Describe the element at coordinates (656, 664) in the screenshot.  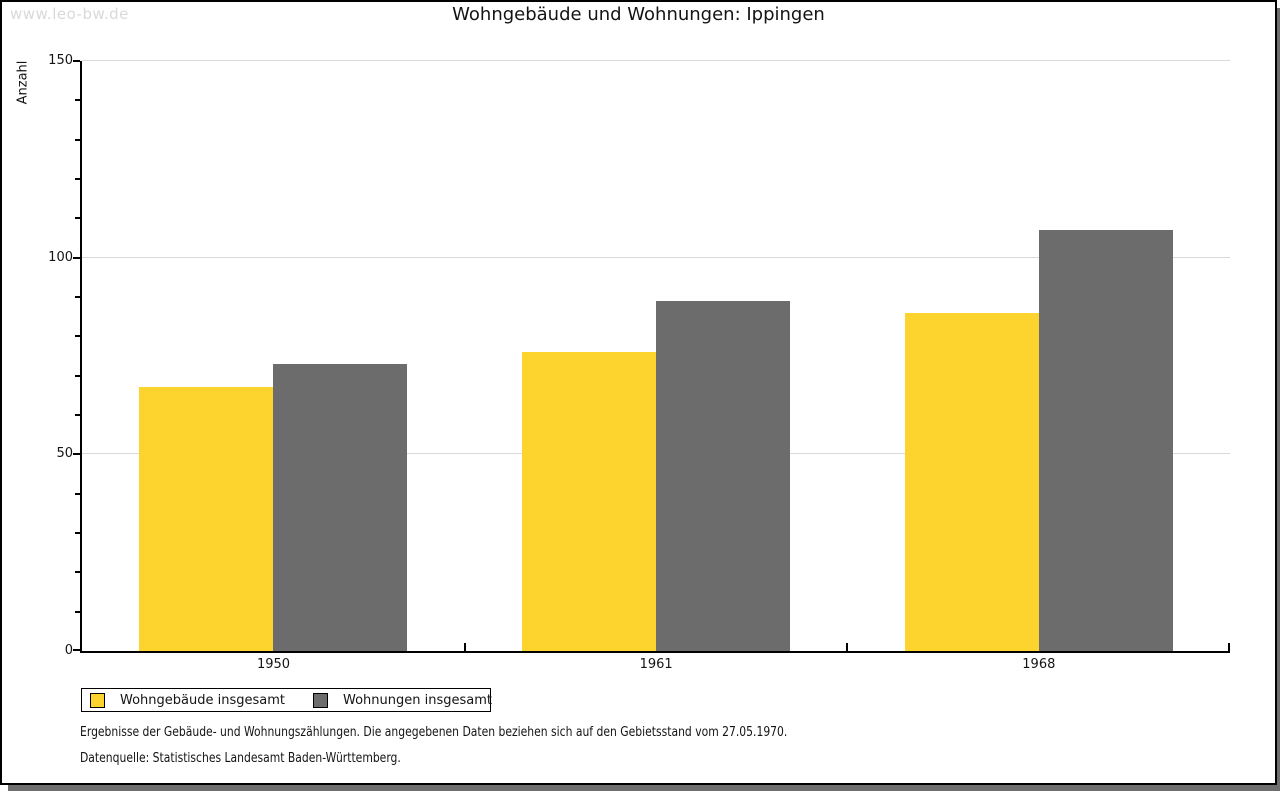
I see `x-tick-label: 1961` at that location.